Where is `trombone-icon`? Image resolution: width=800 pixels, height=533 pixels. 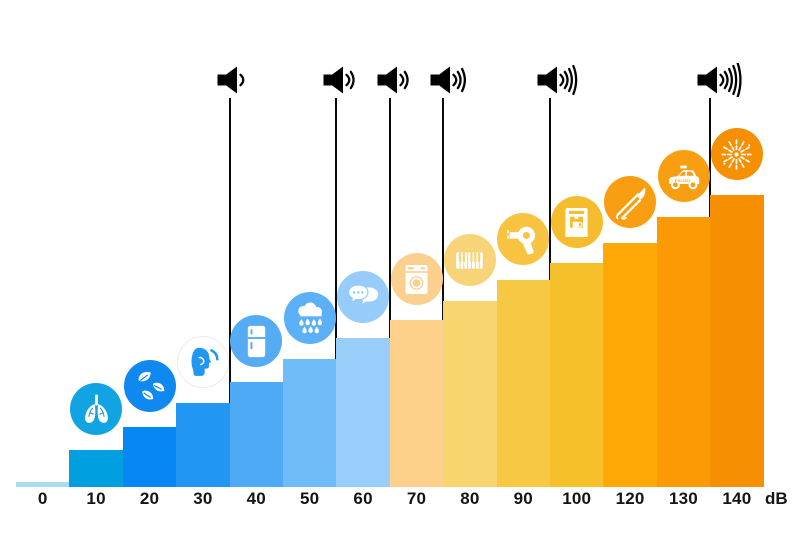 trombone-icon is located at coordinates (630, 202).